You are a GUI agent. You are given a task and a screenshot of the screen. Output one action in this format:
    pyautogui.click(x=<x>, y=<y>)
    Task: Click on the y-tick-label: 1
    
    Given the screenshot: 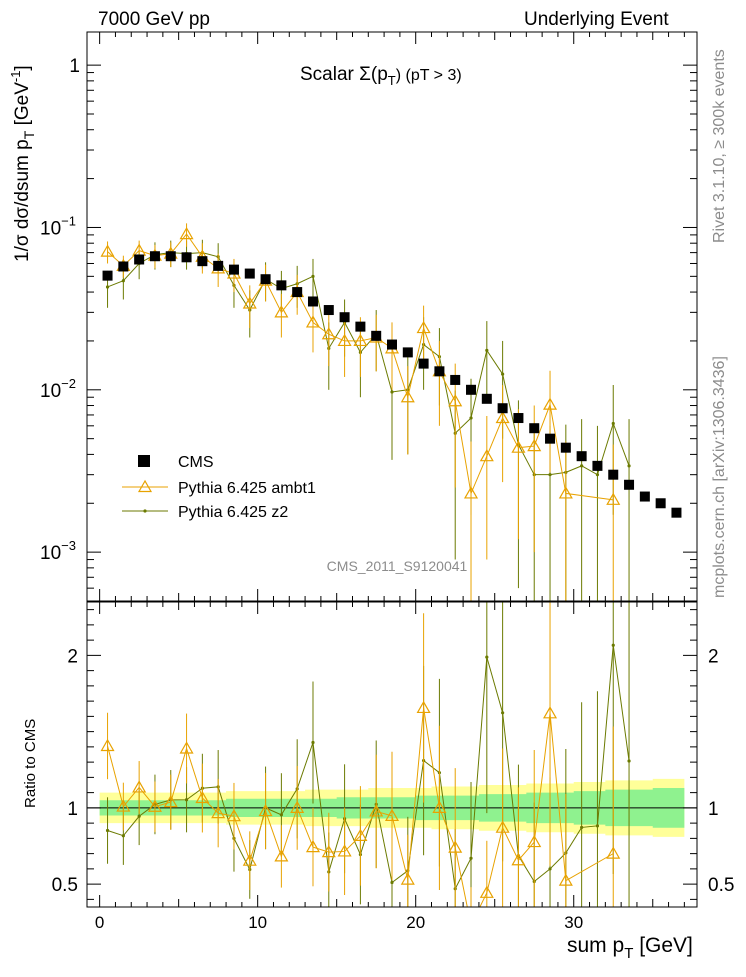 What is the action you would take?
    pyautogui.click(x=74, y=66)
    